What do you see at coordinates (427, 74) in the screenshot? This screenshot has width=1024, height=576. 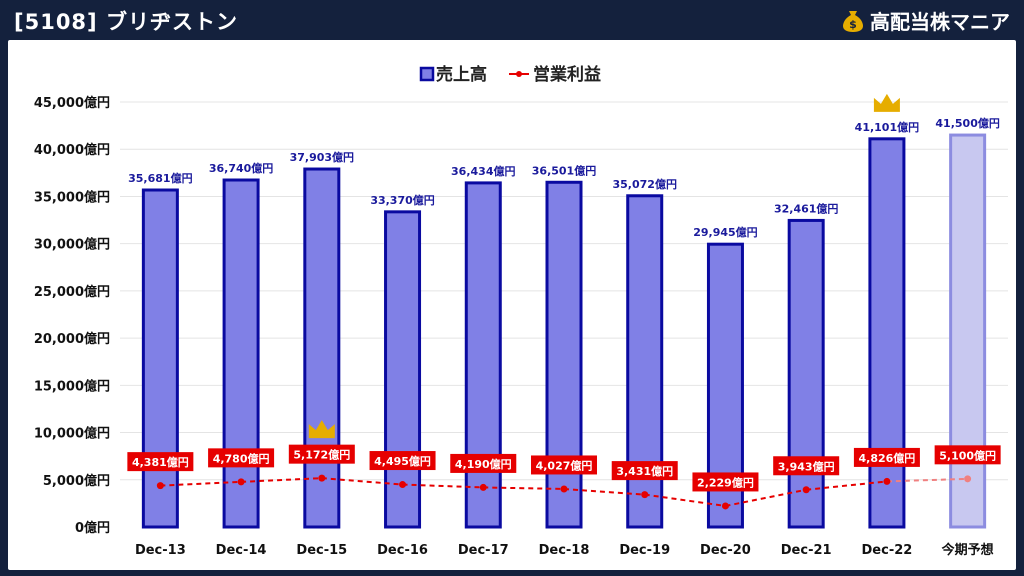 I see `legend-bar-swatch` at bounding box center [427, 74].